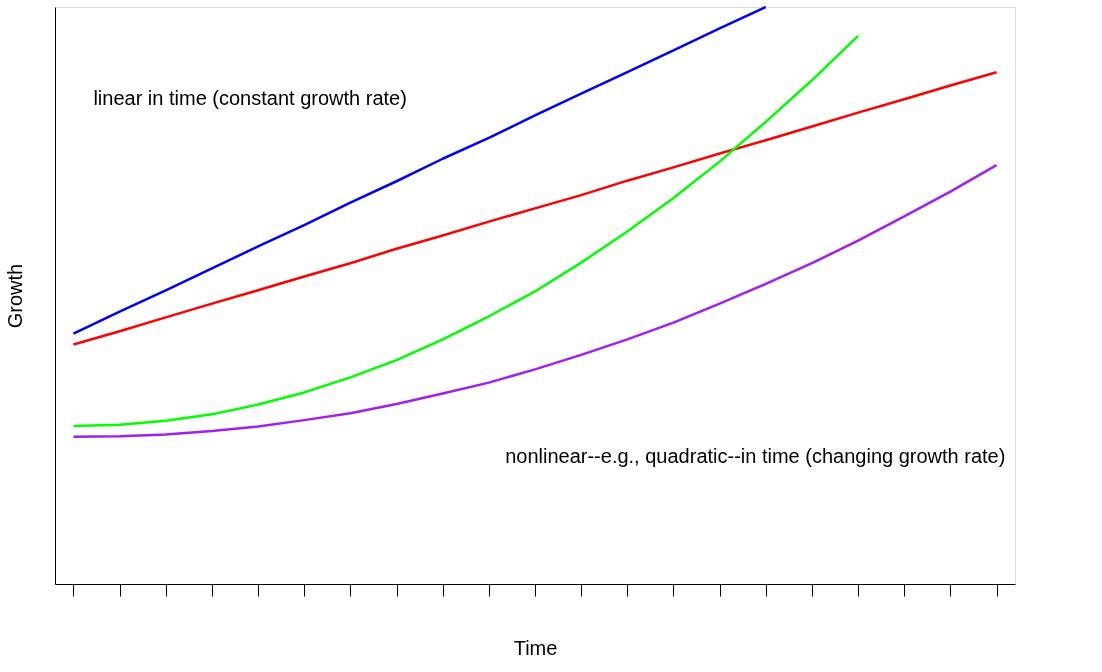 The height and width of the screenshot is (672, 1102). I want to click on annotation: nonlinear--e.g., quadratic--in time (changing growth rate), so click(755, 456).